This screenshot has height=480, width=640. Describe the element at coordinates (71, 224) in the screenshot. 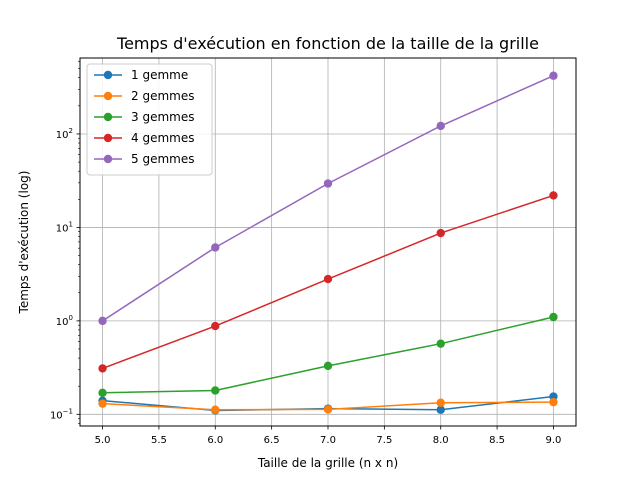

I see `y-tick-exponent: 1` at that location.